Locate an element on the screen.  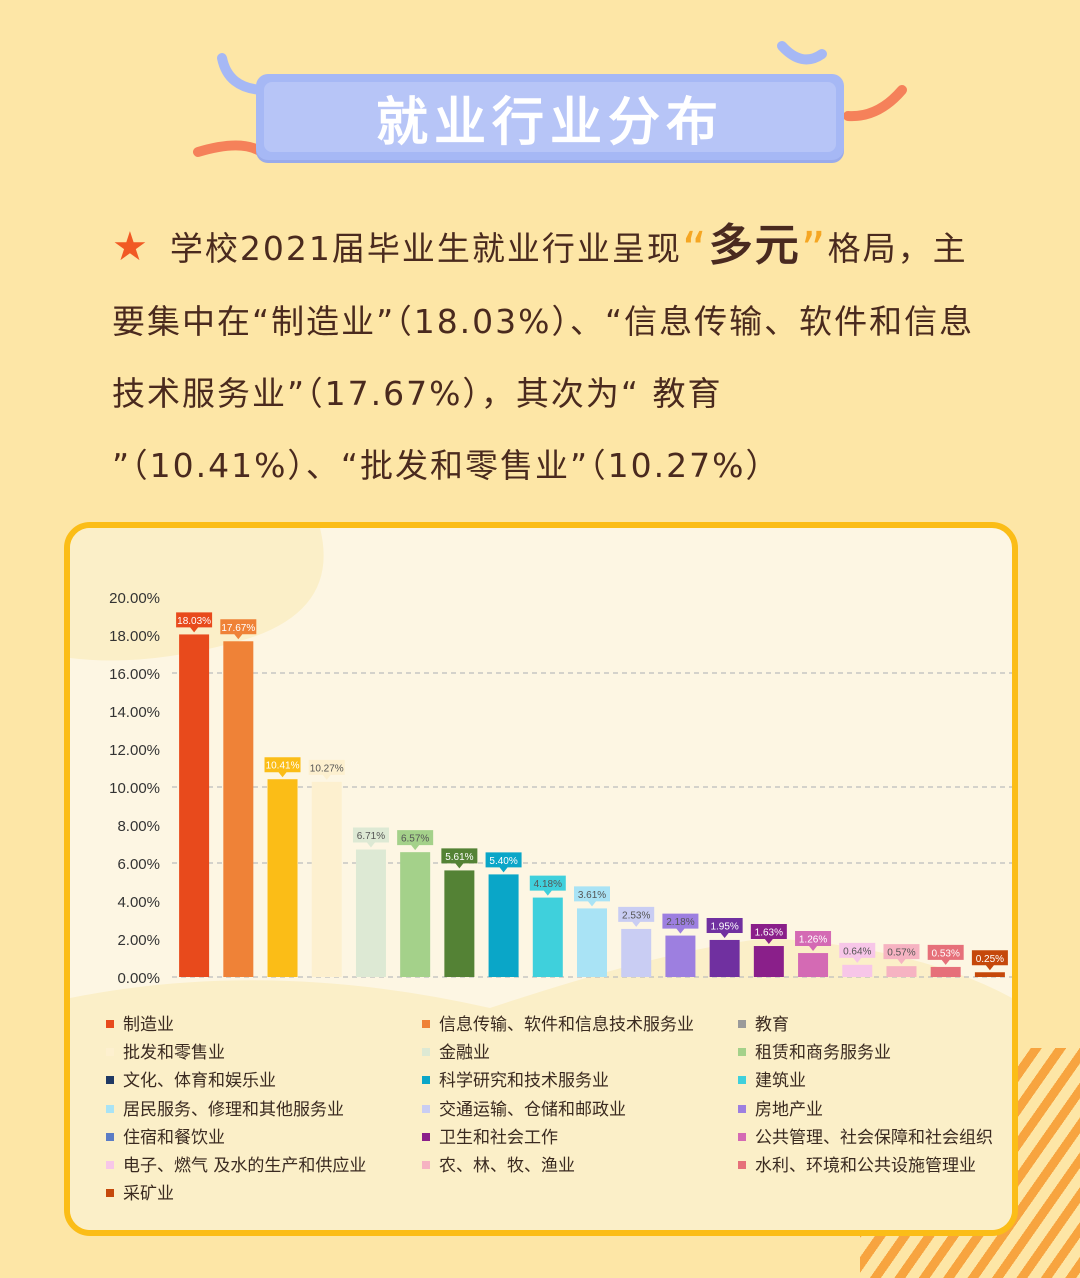
legend-item: 采矿业 is located at coordinates (140, 1191).